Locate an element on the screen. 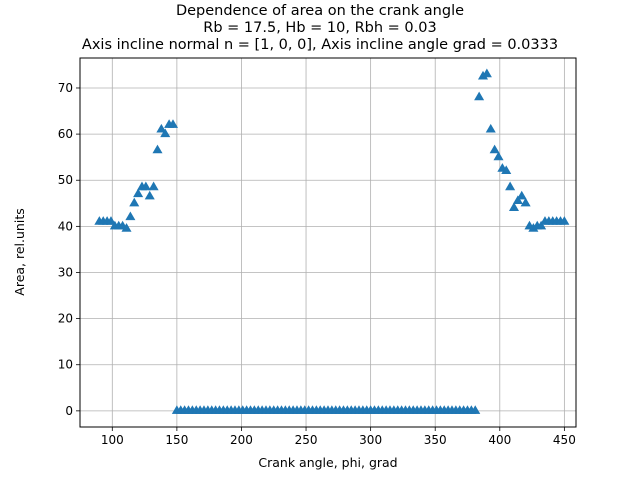 The width and height of the screenshot is (640, 484). y-tick-label: 0 is located at coordinates (69, 411).